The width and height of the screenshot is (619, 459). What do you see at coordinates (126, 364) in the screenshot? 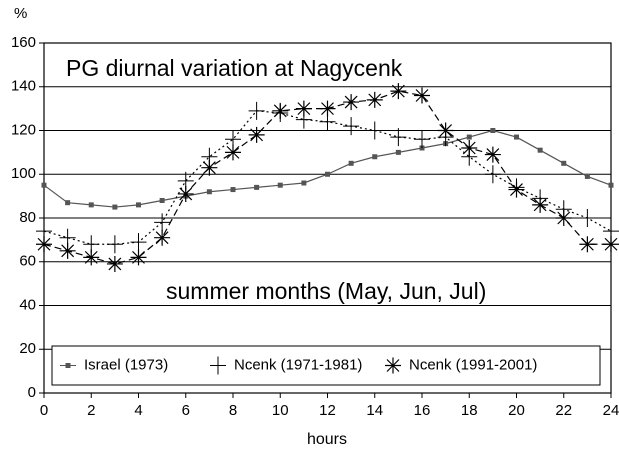
I see `legend-label: Israel (1973)` at bounding box center [126, 364].